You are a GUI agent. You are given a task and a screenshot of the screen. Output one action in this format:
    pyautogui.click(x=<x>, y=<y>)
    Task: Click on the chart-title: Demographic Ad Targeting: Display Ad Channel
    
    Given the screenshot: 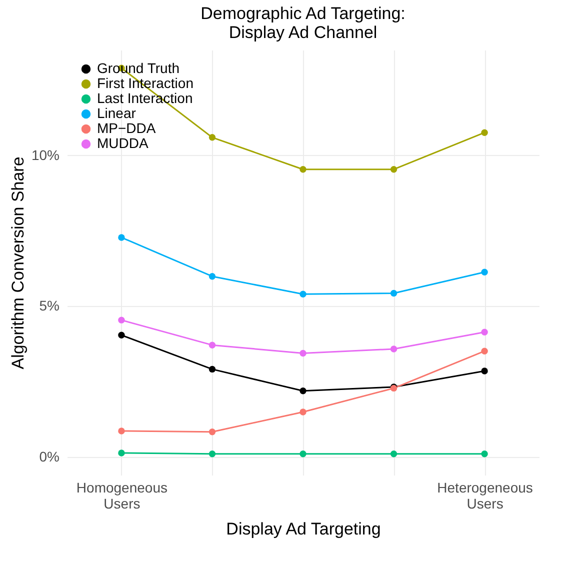 What is the action you would take?
    pyautogui.click(x=303, y=23)
    